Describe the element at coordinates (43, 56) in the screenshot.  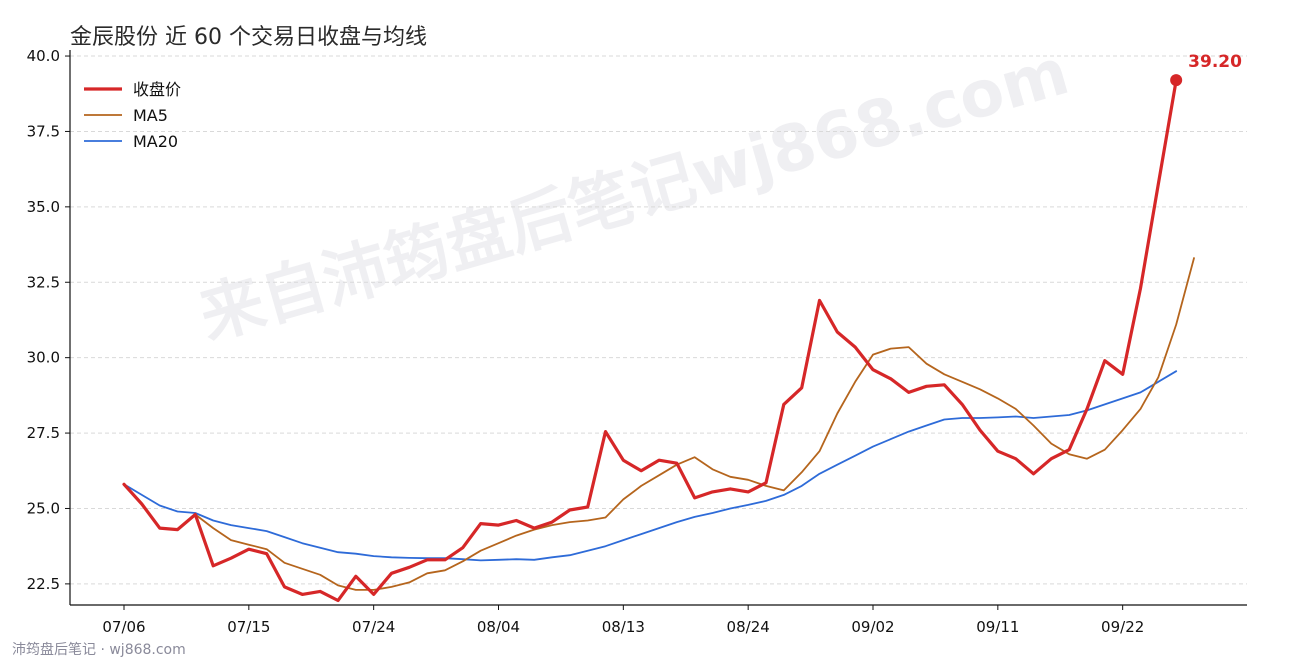
I see `y-tick-label: 40.0` at that location.